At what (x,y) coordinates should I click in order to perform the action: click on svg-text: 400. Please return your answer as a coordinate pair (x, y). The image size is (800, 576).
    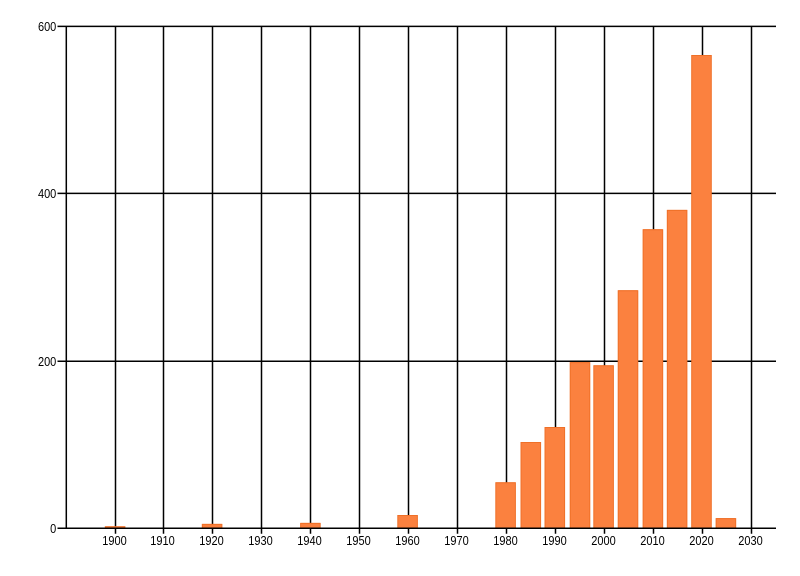
    Looking at the image, I should click on (47, 193).